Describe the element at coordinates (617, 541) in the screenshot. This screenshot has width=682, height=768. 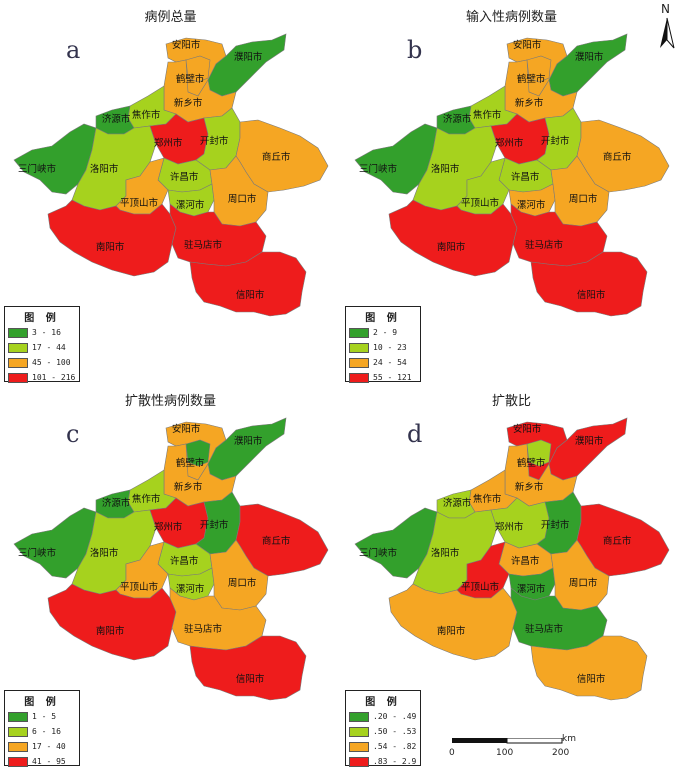
I see `city-label-shangqiu: 商丘市` at that location.